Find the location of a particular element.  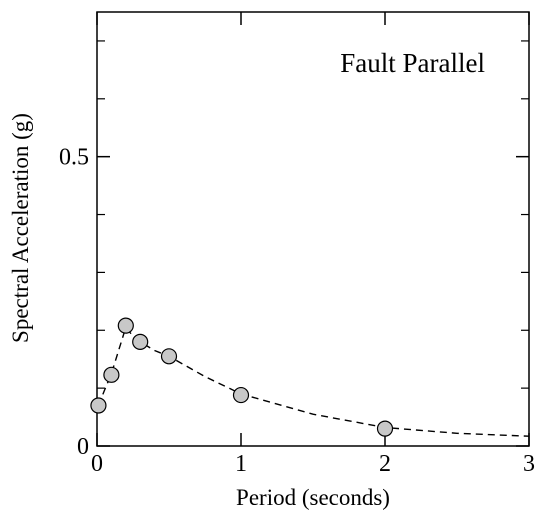

y-tick-label: 0 is located at coordinates (83, 447).